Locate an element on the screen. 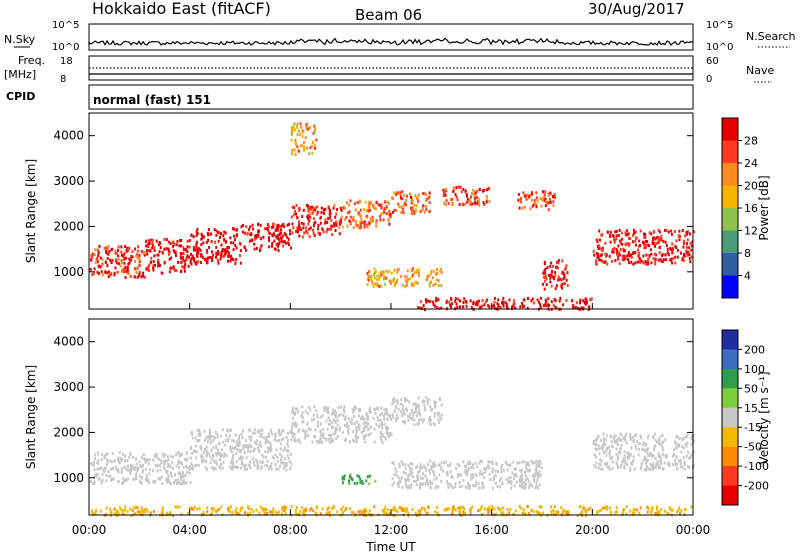  colorbar-block is located at coordinates (730, 174).